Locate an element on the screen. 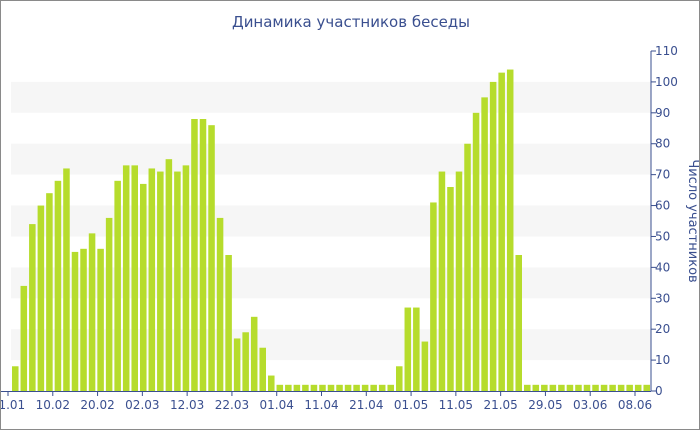 This screenshot has height=431, width=700. x-tick-label: 01.05 is located at coordinates (411, 405).